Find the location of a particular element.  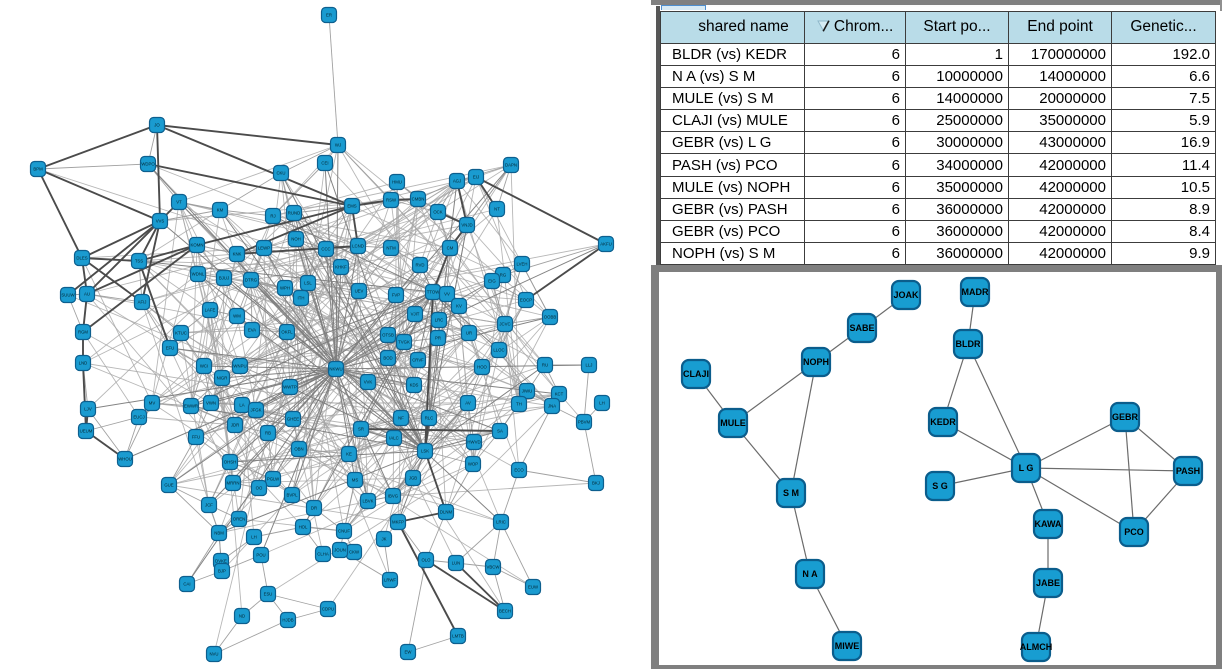

svg-text: AV is located at coordinates (468, 403).